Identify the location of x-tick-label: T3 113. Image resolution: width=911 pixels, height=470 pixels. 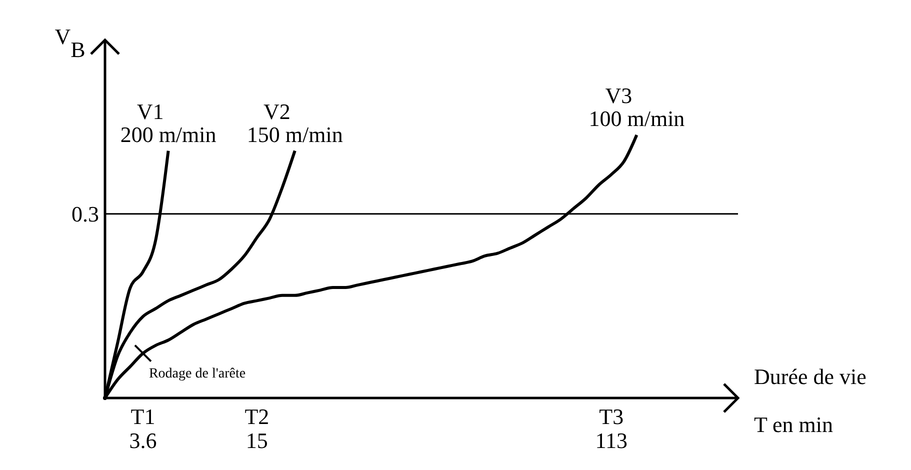
(611, 429).